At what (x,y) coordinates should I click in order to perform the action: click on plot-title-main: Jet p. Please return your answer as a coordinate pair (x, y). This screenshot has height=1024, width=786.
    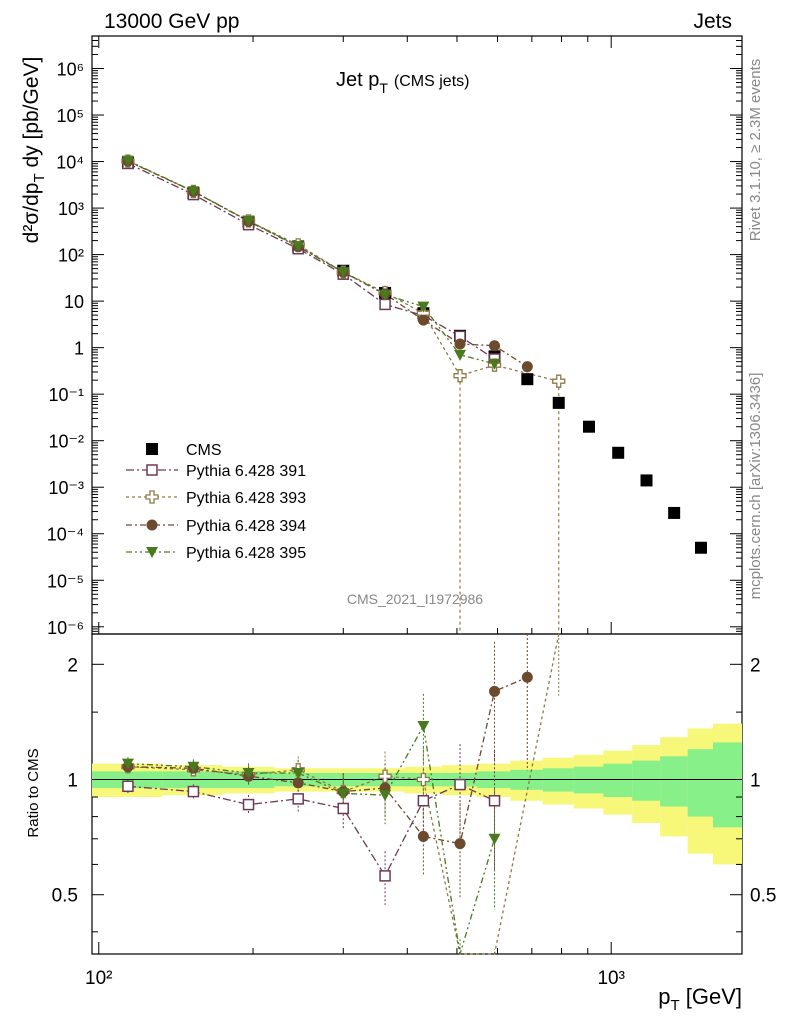
    Looking at the image, I should click on (357, 80).